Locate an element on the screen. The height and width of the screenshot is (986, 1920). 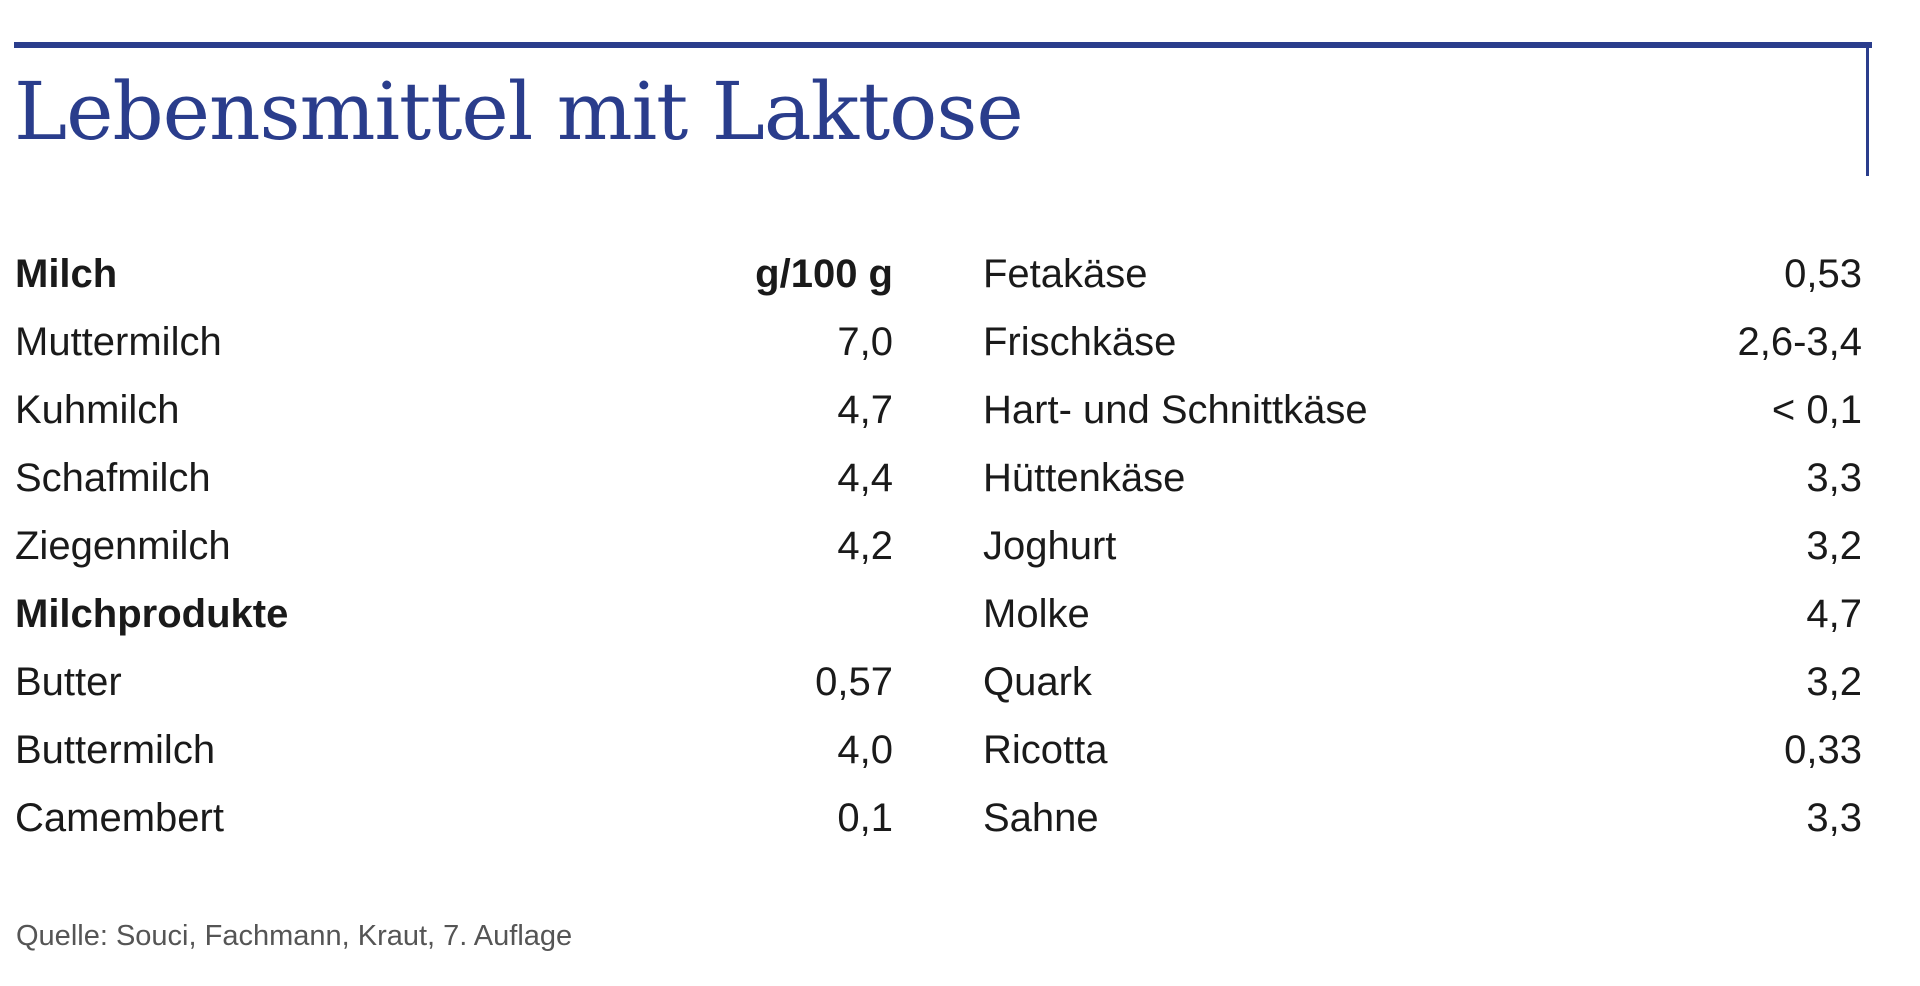
lactose-value: 0,57 is located at coordinates (854, 682).